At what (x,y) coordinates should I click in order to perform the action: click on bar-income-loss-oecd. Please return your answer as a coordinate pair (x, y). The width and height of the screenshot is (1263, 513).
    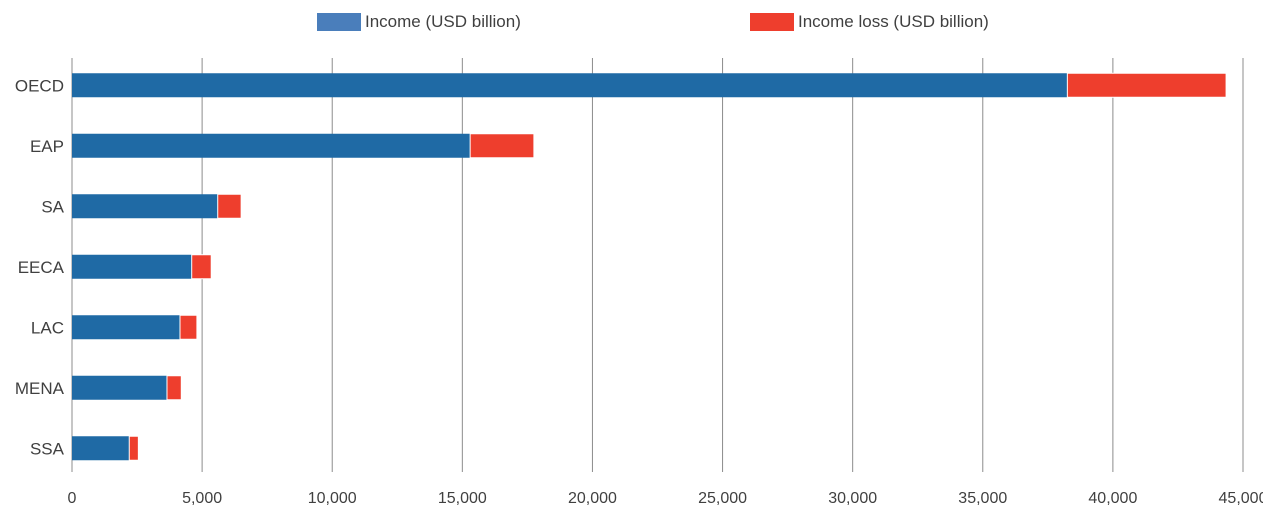
    Looking at the image, I should click on (1146, 85).